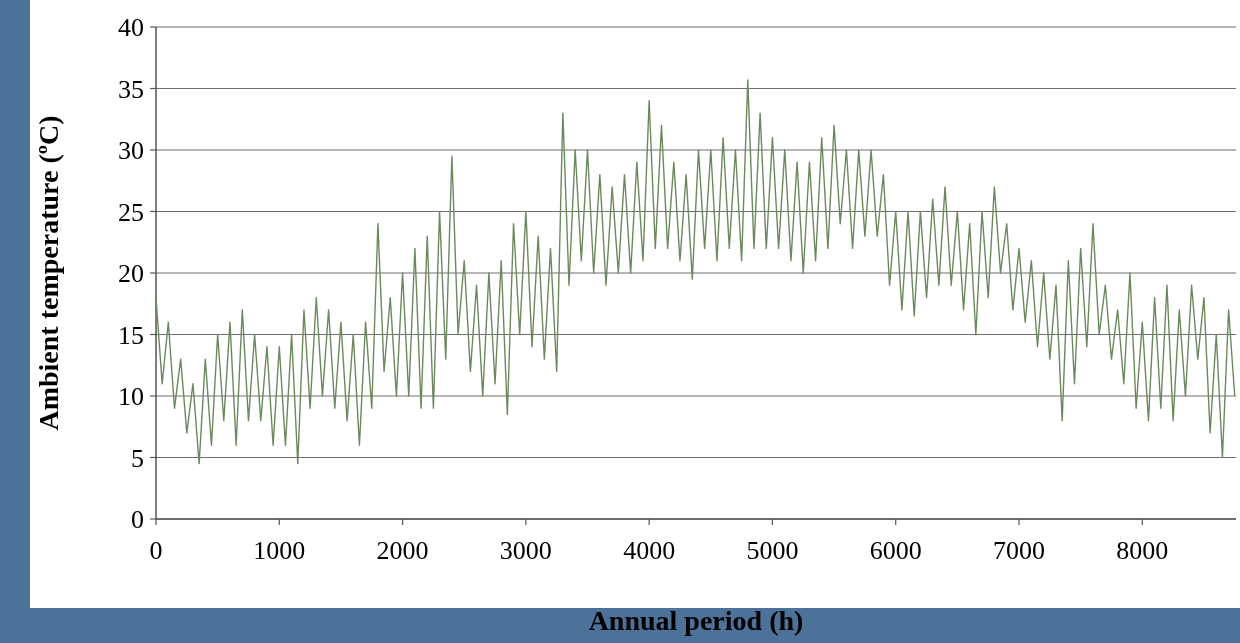  Describe the element at coordinates (649, 550) in the screenshot. I see `x-tick-label: 4000` at that location.